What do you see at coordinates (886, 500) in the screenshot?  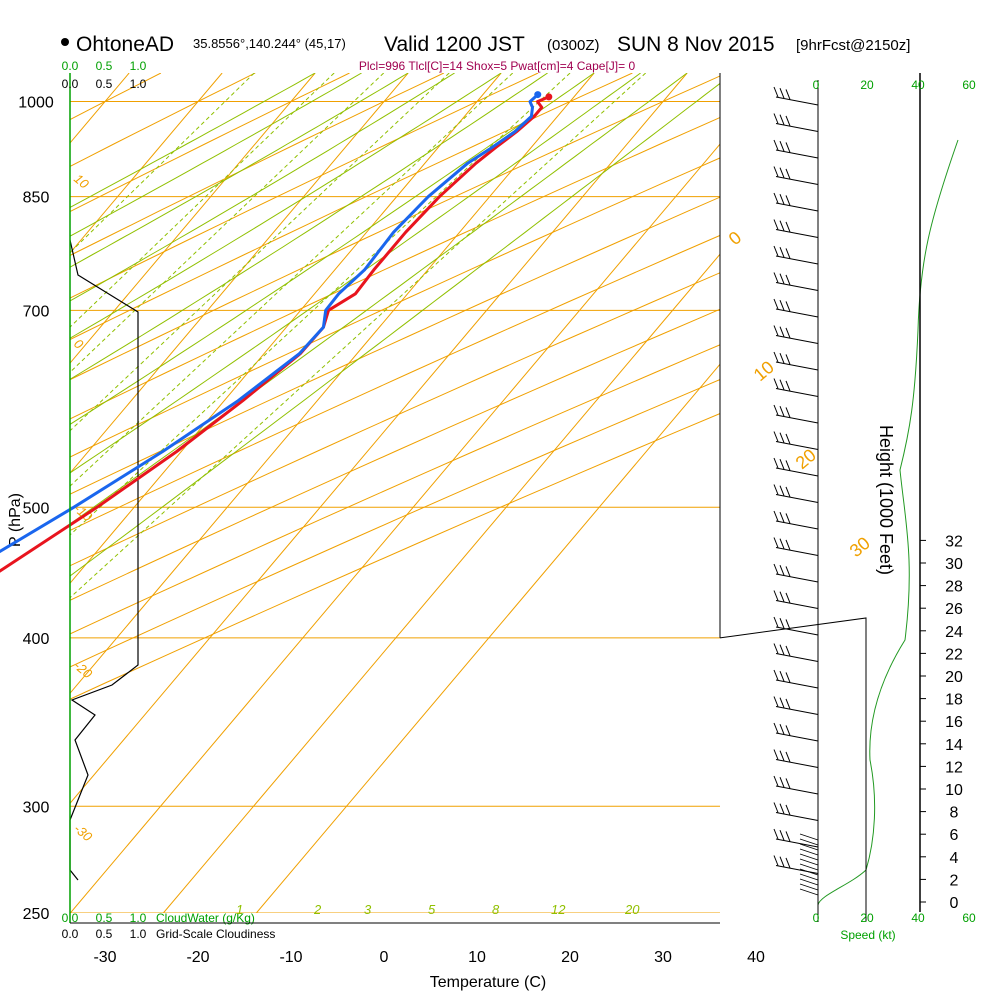 I see `height-axis-label: Height (1000 Feet)` at bounding box center [886, 500].